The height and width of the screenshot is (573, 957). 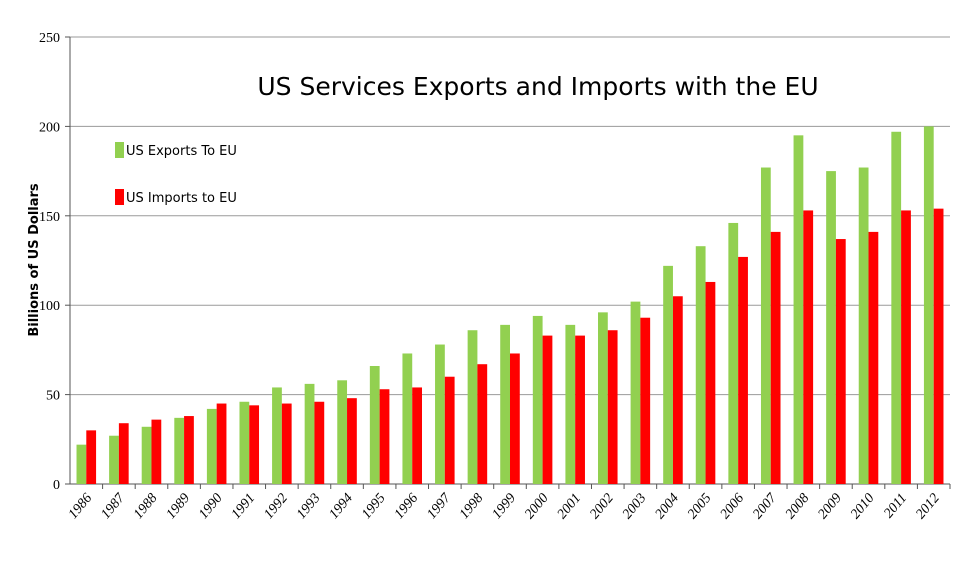 What do you see at coordinates (830, 506) in the screenshot?
I see `x-tick-label: 2009` at bounding box center [830, 506].